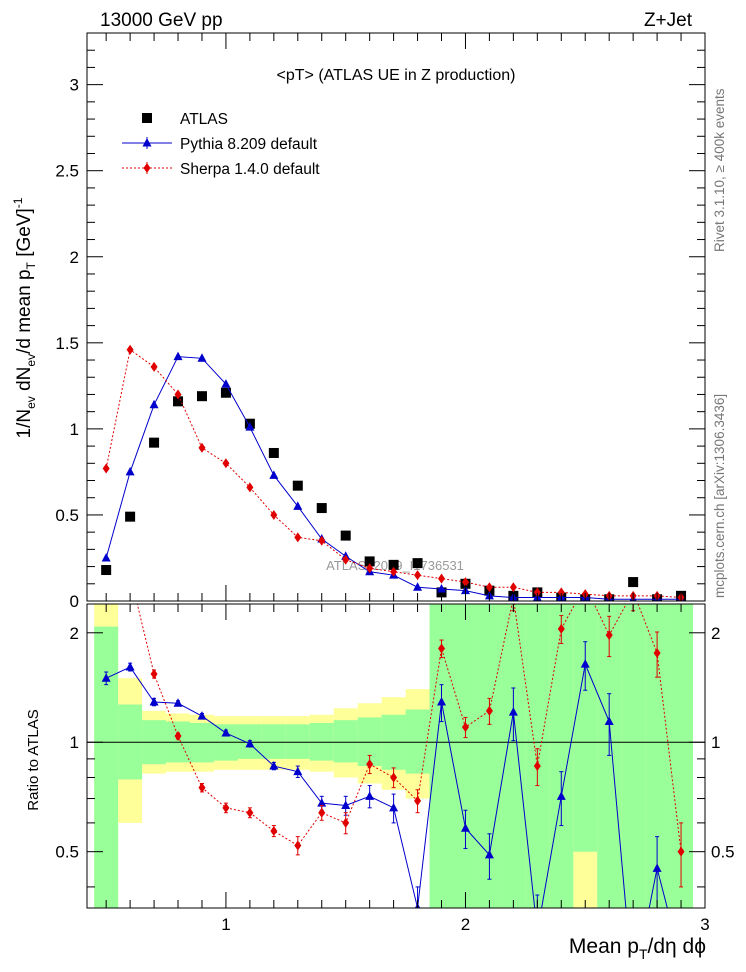  What do you see at coordinates (33, 759) in the screenshot?
I see `ratio-ylabel: Ratio to ATLAS` at bounding box center [33, 759].